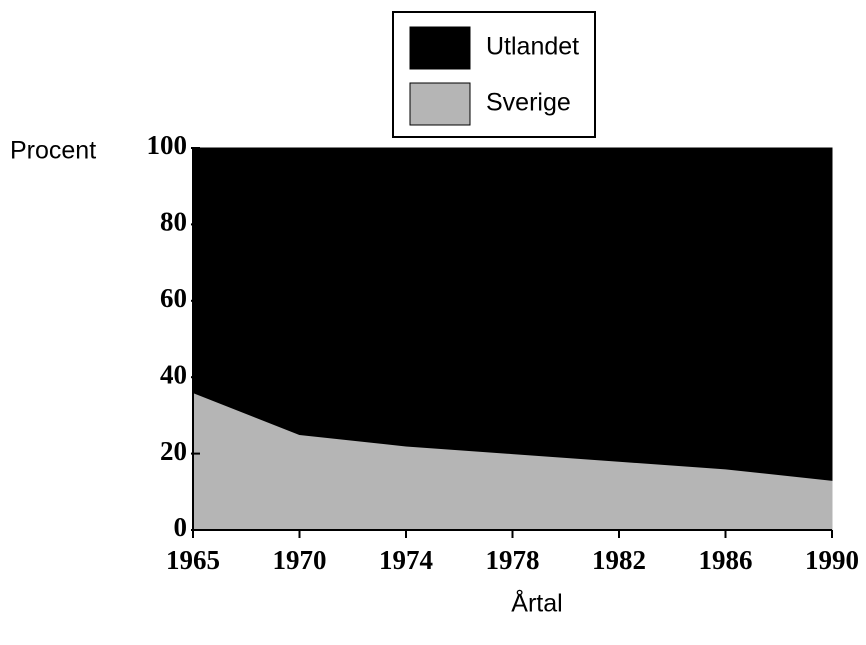  Describe the element at coordinates (173, 451) in the screenshot. I see `y-tick-label: 20` at that location.